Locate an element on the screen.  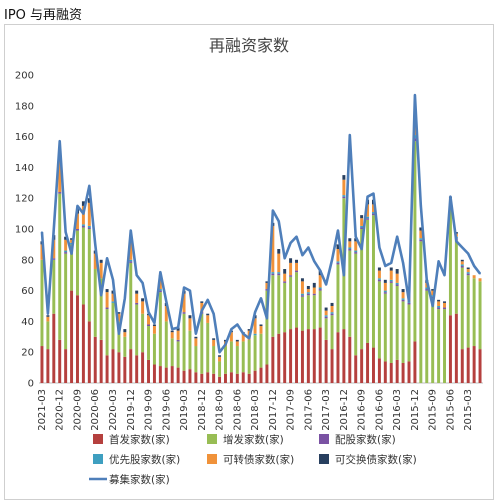
legend-label-seo: 增发家数(家) is located at coordinates (253, 439).